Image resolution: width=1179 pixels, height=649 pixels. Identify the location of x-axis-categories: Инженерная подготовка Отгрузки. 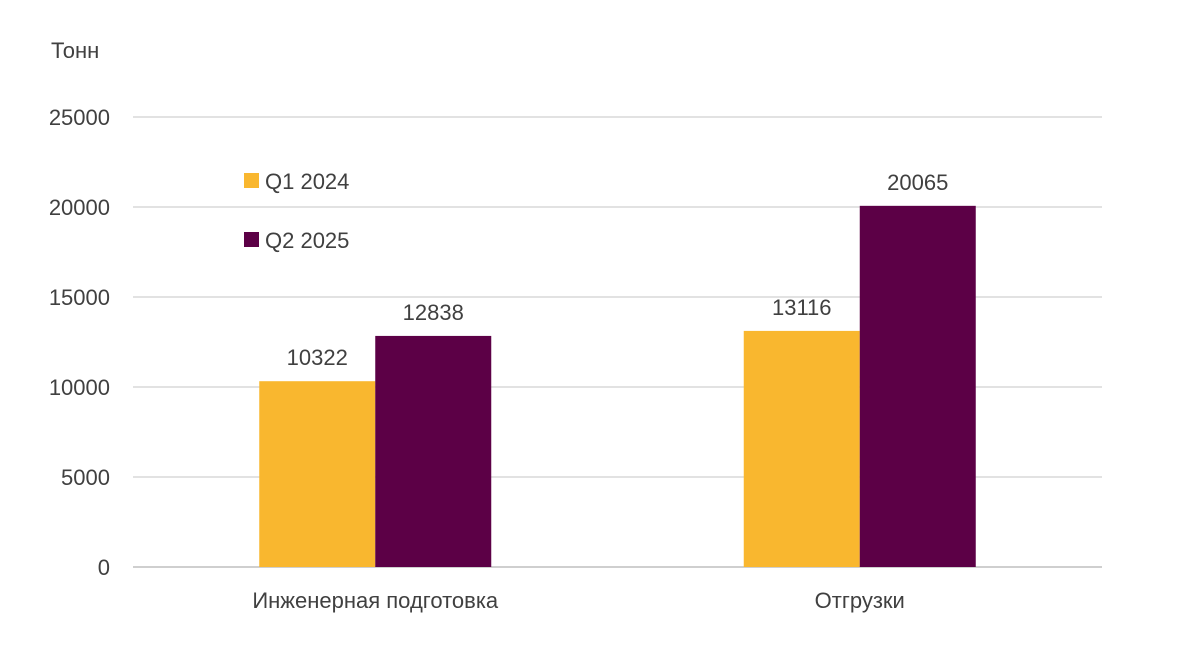
(578, 600).